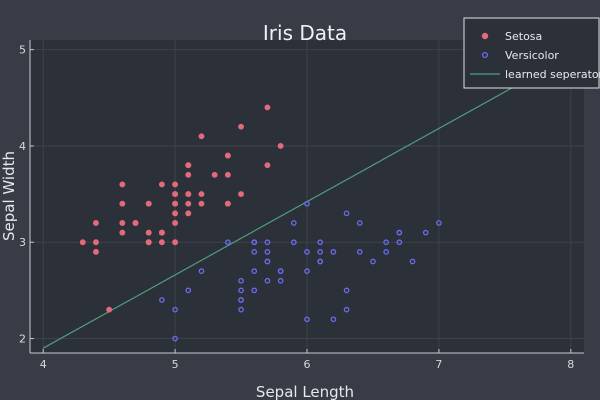  Describe the element at coordinates (305, 33) in the screenshot. I see `chart-title: Iris Data` at that location.